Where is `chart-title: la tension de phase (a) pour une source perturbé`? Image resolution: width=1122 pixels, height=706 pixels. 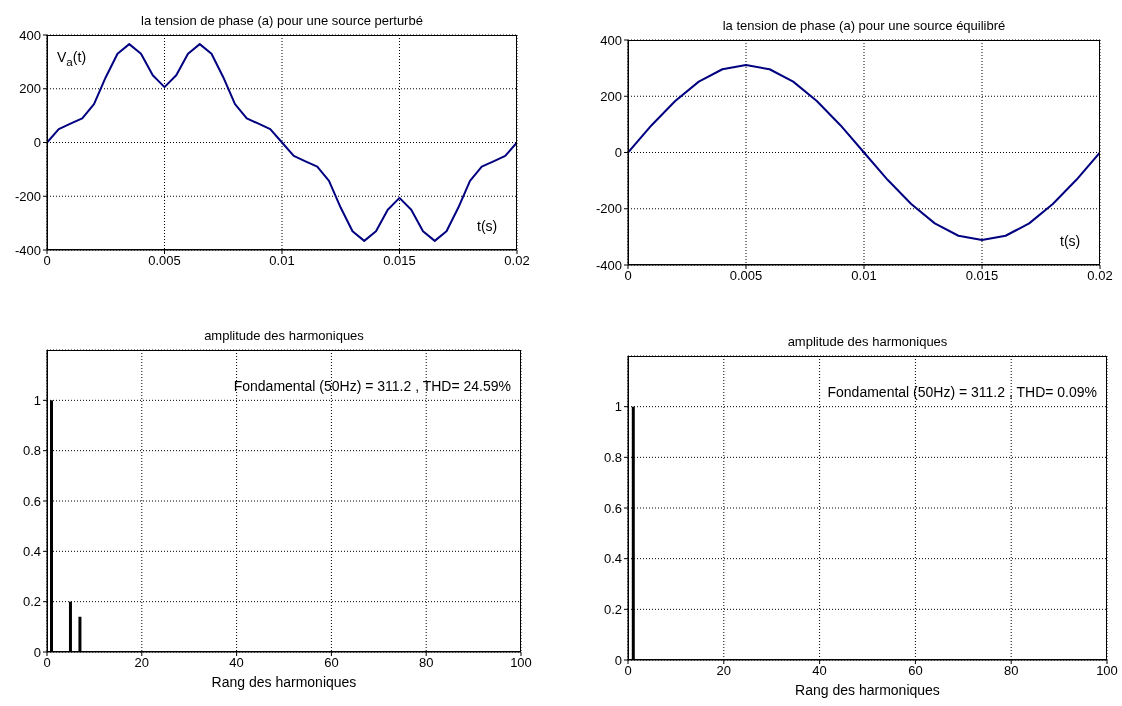
chart-title: la tension de phase (a) pour une source perturbé is located at coordinates (282, 20).